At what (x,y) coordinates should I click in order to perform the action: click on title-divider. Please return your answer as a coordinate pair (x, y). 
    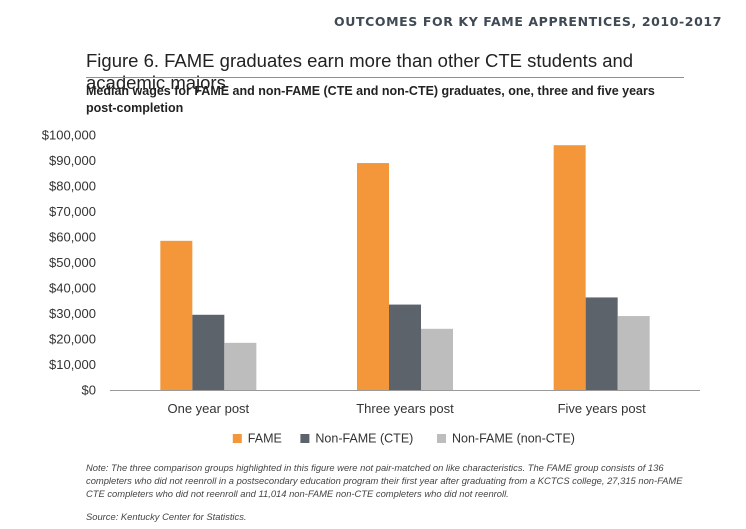
    Looking at the image, I should click on (385, 77).